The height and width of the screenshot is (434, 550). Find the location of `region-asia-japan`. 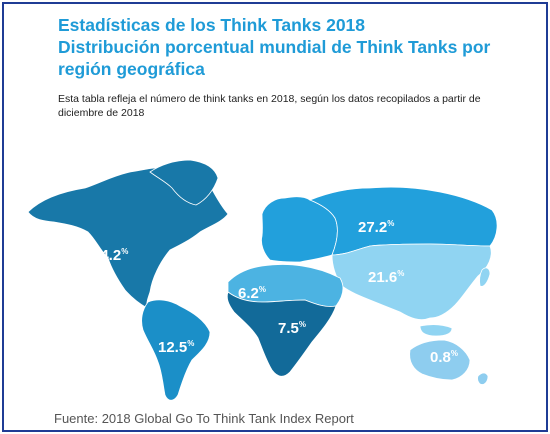

region-asia-japan is located at coordinates (485, 277).